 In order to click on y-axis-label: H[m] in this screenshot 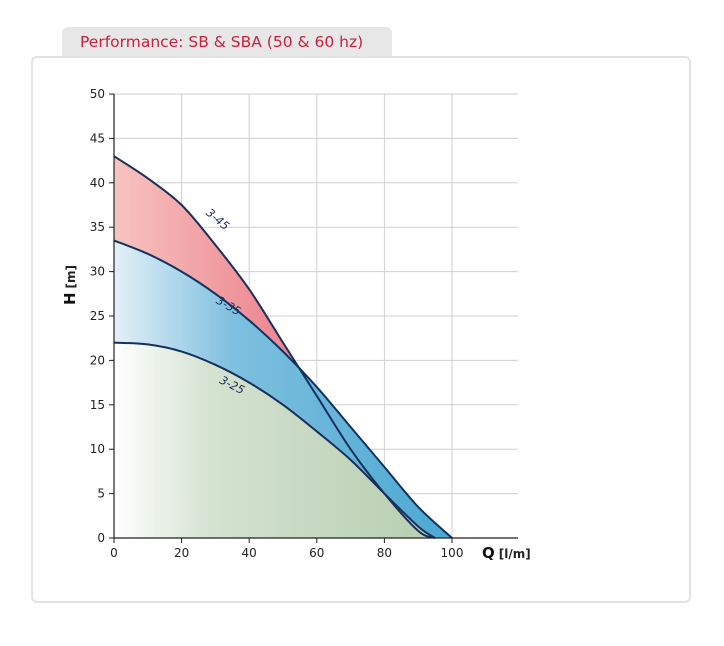, I will do `click(70, 285)`.